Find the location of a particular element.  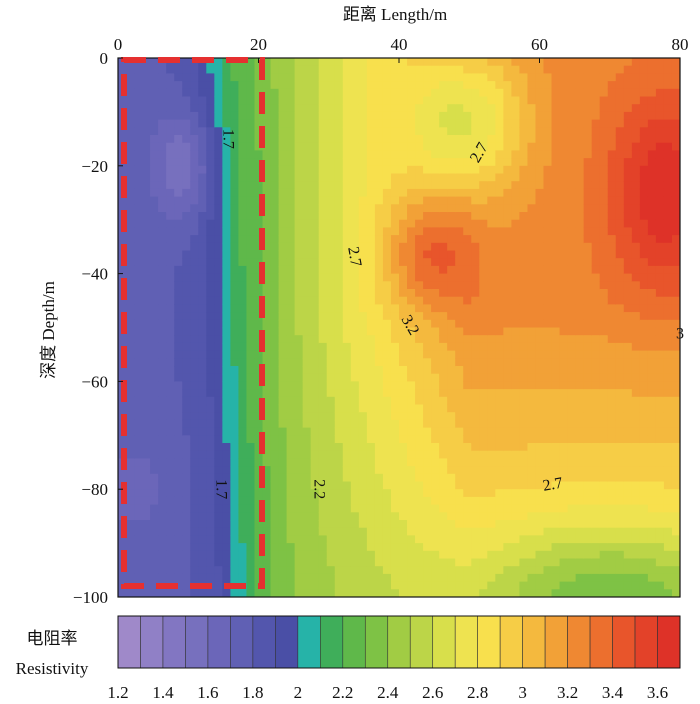

x-tick-label: 40 is located at coordinates (399, 44).